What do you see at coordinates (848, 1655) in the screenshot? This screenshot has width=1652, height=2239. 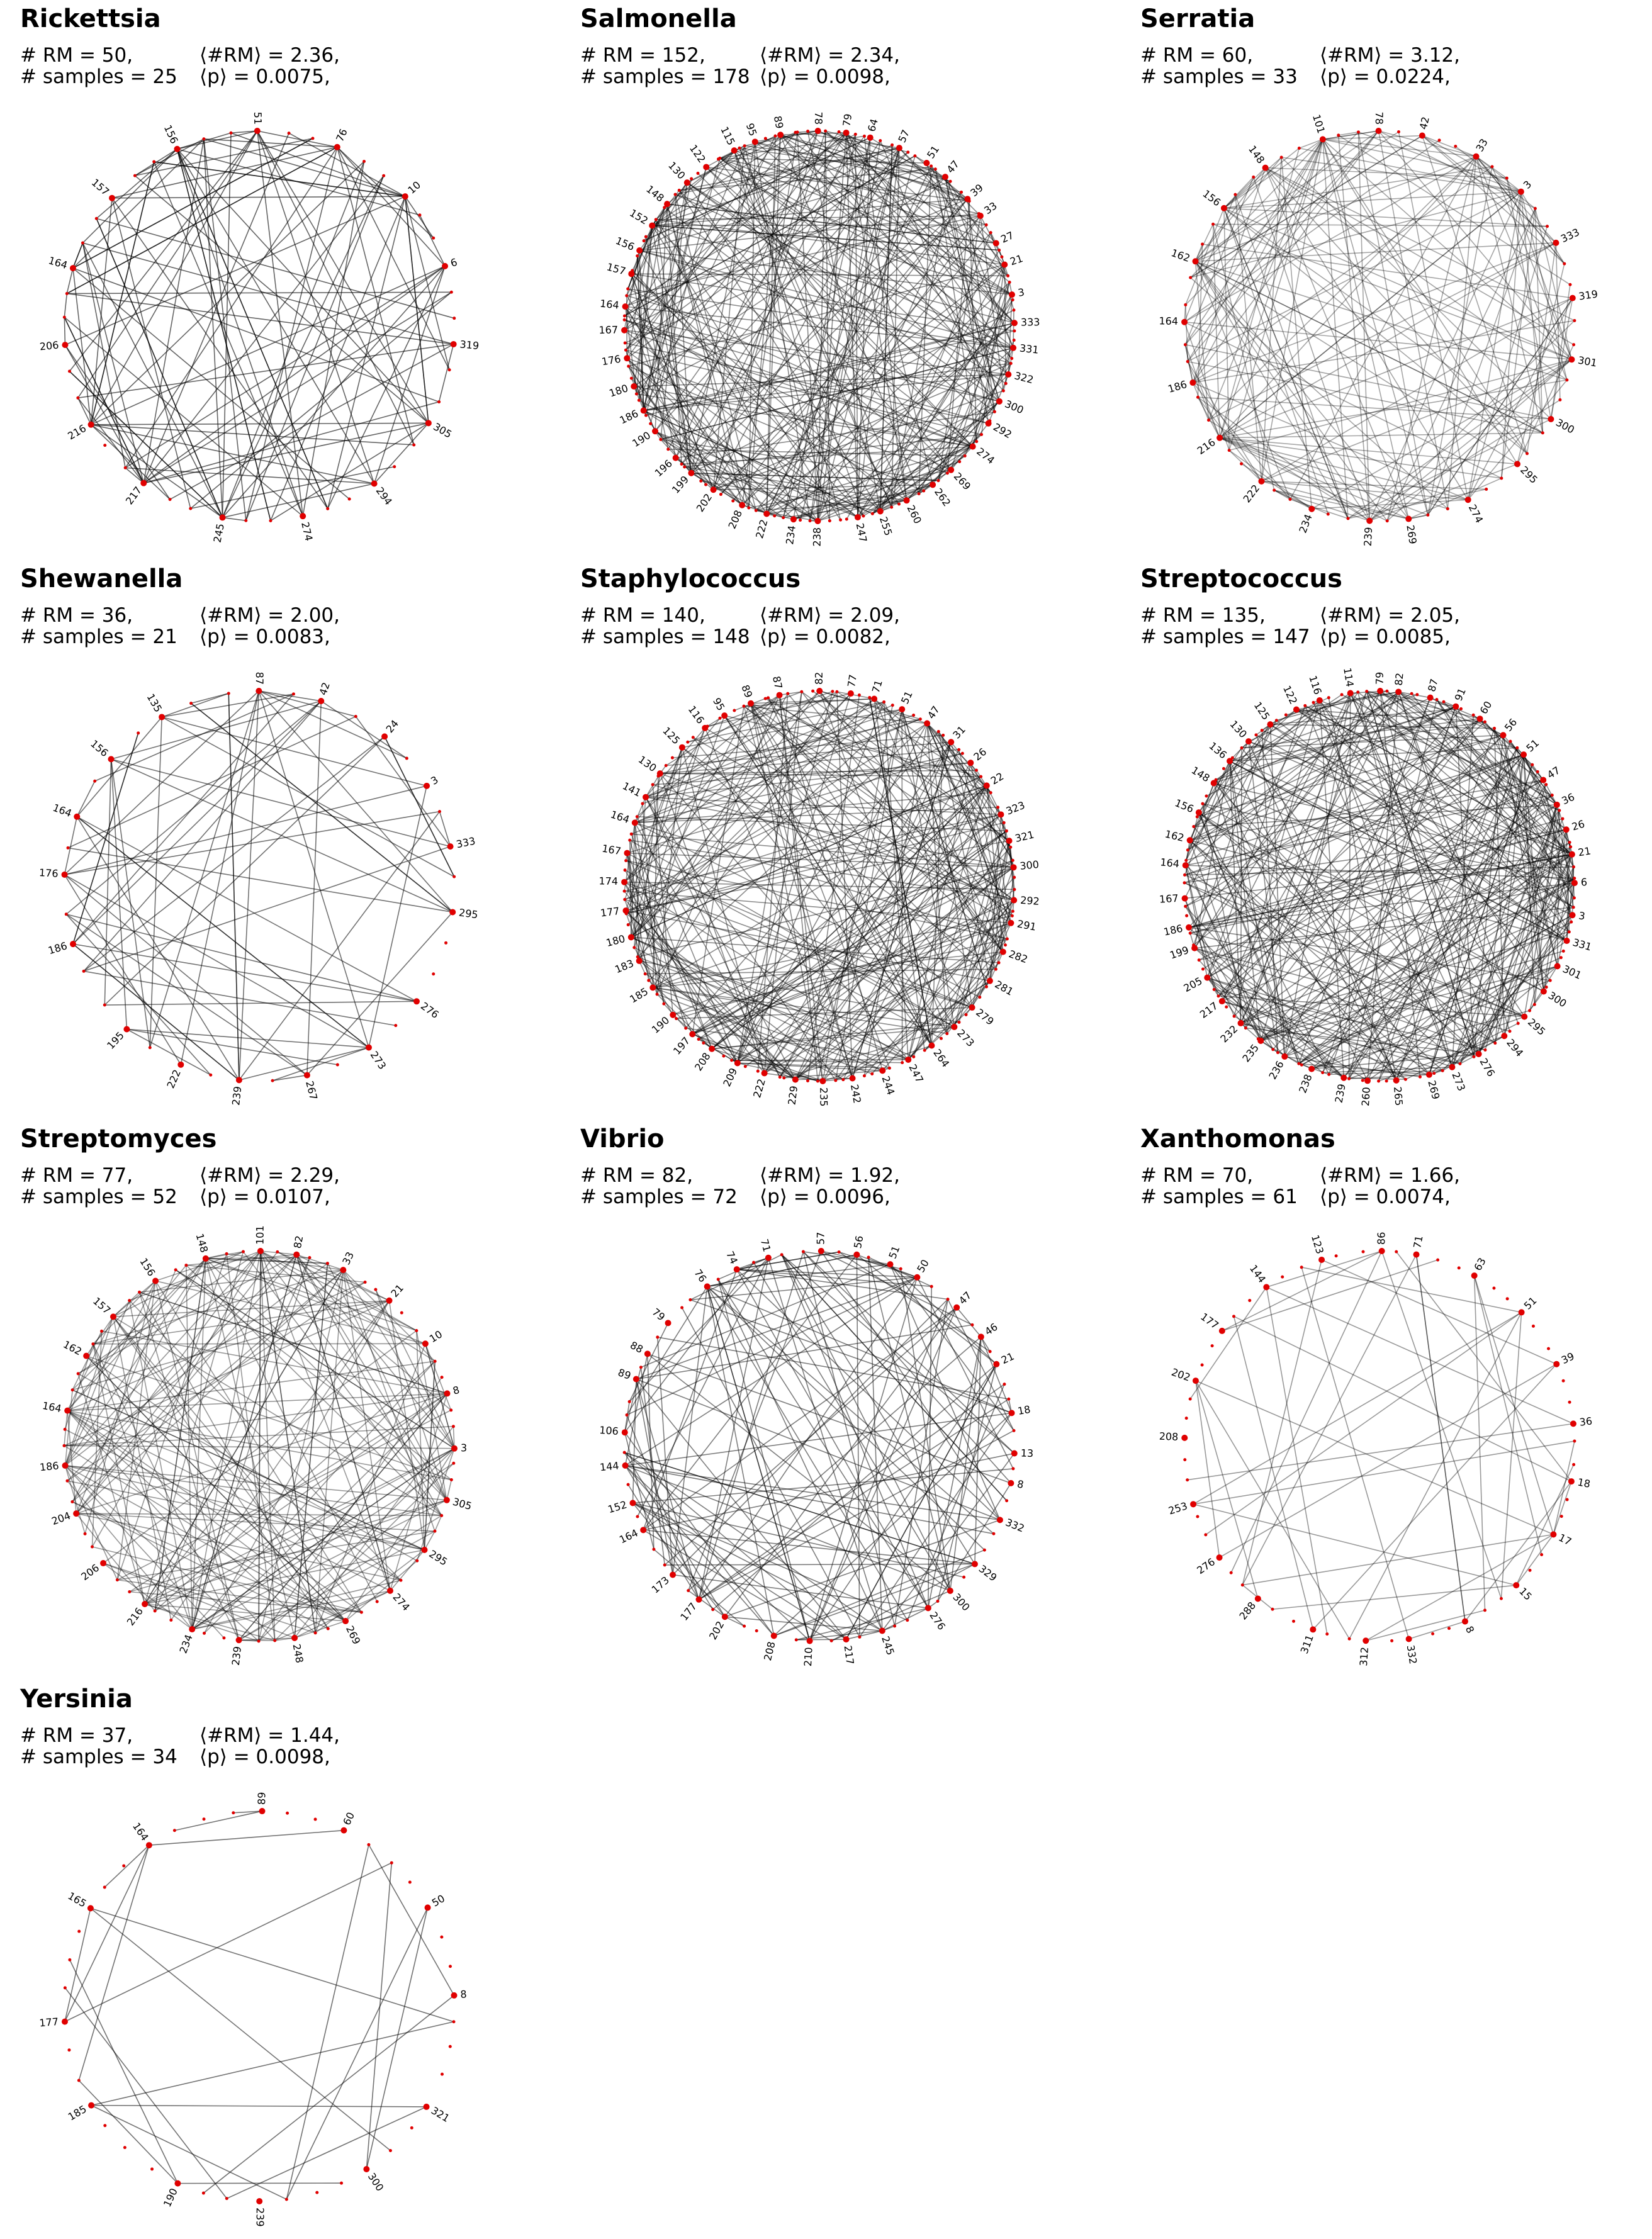 I see `node-label: 217` at bounding box center [848, 1655].